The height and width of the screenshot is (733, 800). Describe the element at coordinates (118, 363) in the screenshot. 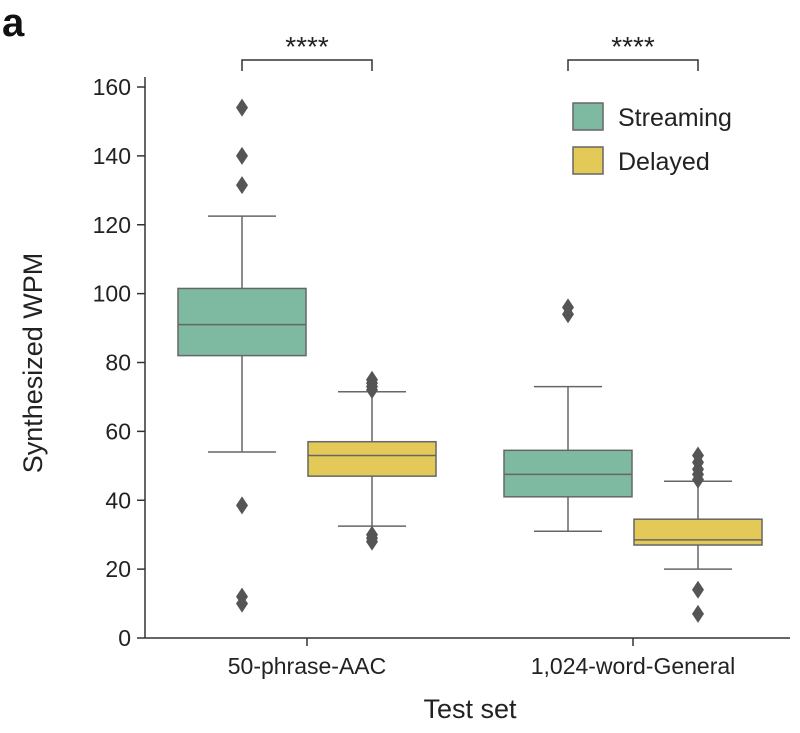

I see `y-tick-label: 80` at that location.